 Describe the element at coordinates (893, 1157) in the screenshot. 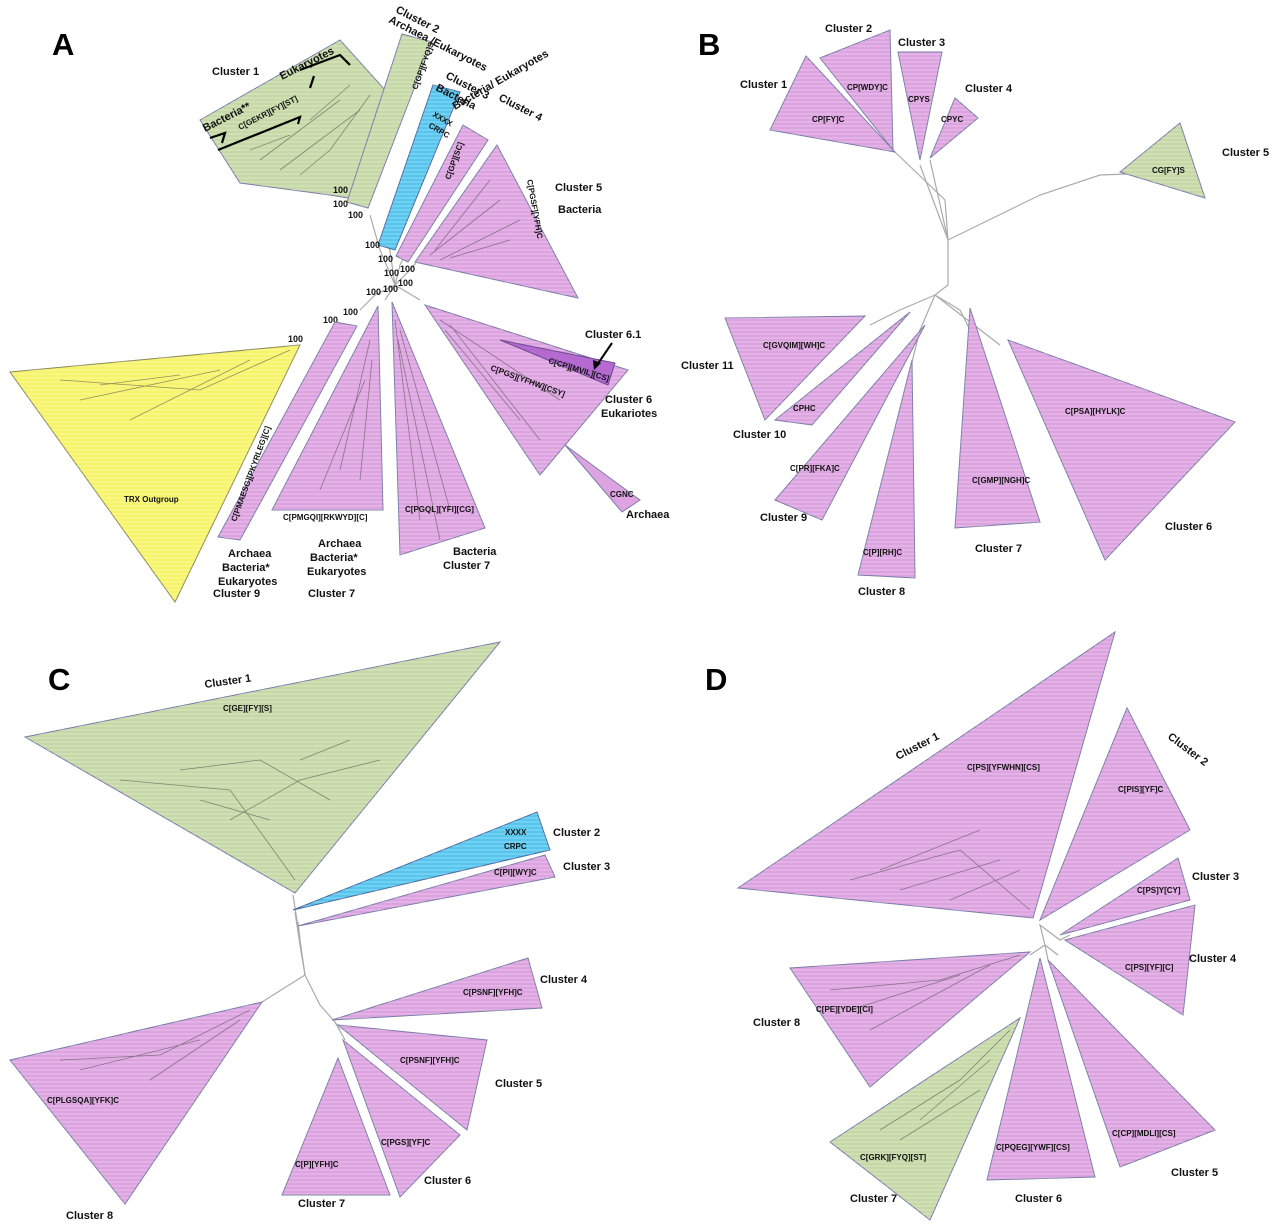

I see `d-cluster7-motif: C[GRK][FYQ][ST]` at that location.